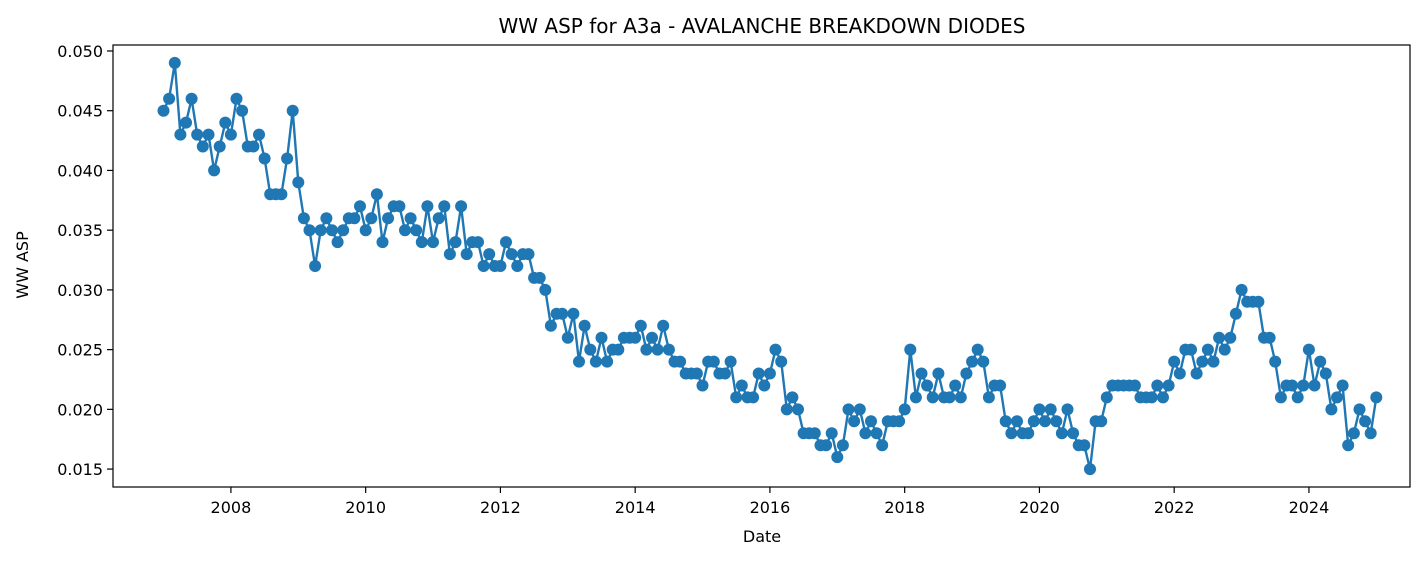 Image resolution: width=1425 pixels, height=561 pixels. Describe the element at coordinates (770, 507) in the screenshot. I see `x-tick-label: 2016` at that location.